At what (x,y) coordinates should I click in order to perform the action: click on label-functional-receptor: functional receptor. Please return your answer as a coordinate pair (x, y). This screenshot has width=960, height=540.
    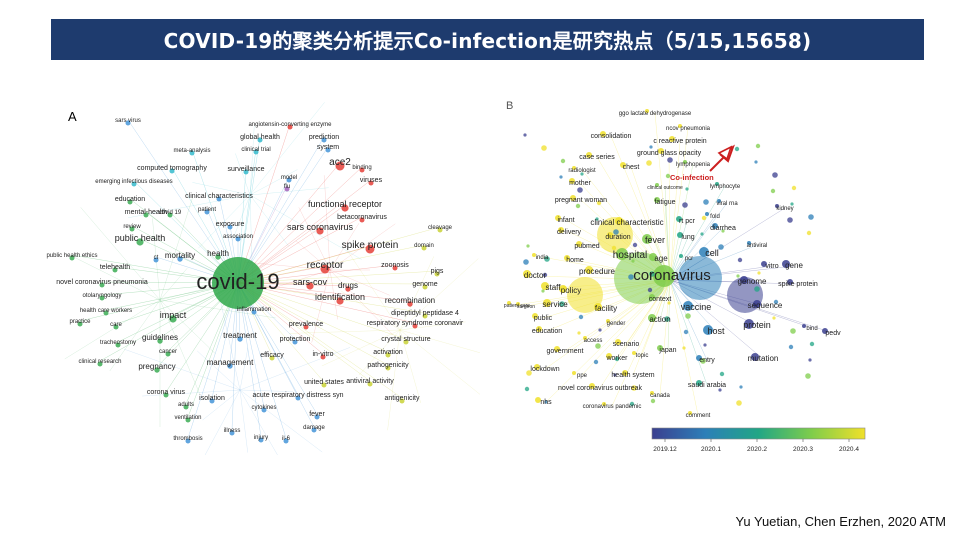
    Looking at the image, I should click on (345, 204).